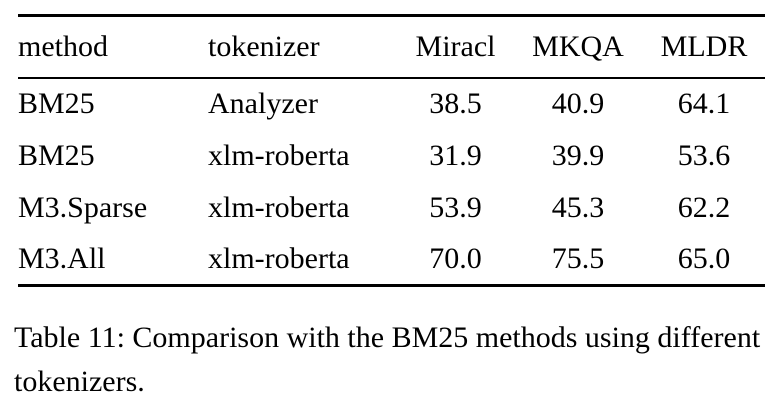  I want to click on cell-mldr: 64.1, so click(704, 103).